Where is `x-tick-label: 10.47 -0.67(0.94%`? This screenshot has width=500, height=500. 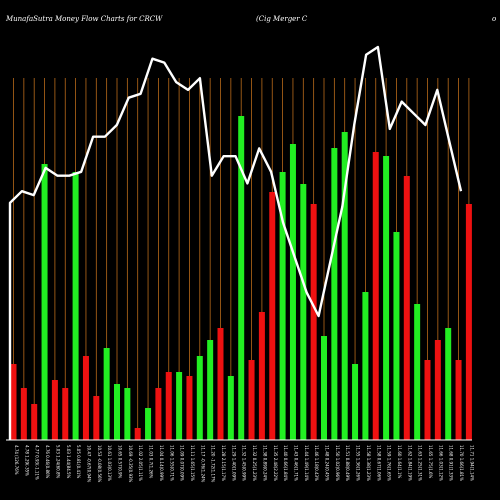 x-tick-label: 10.47 -0.67(0.94% is located at coordinates (88, 464).